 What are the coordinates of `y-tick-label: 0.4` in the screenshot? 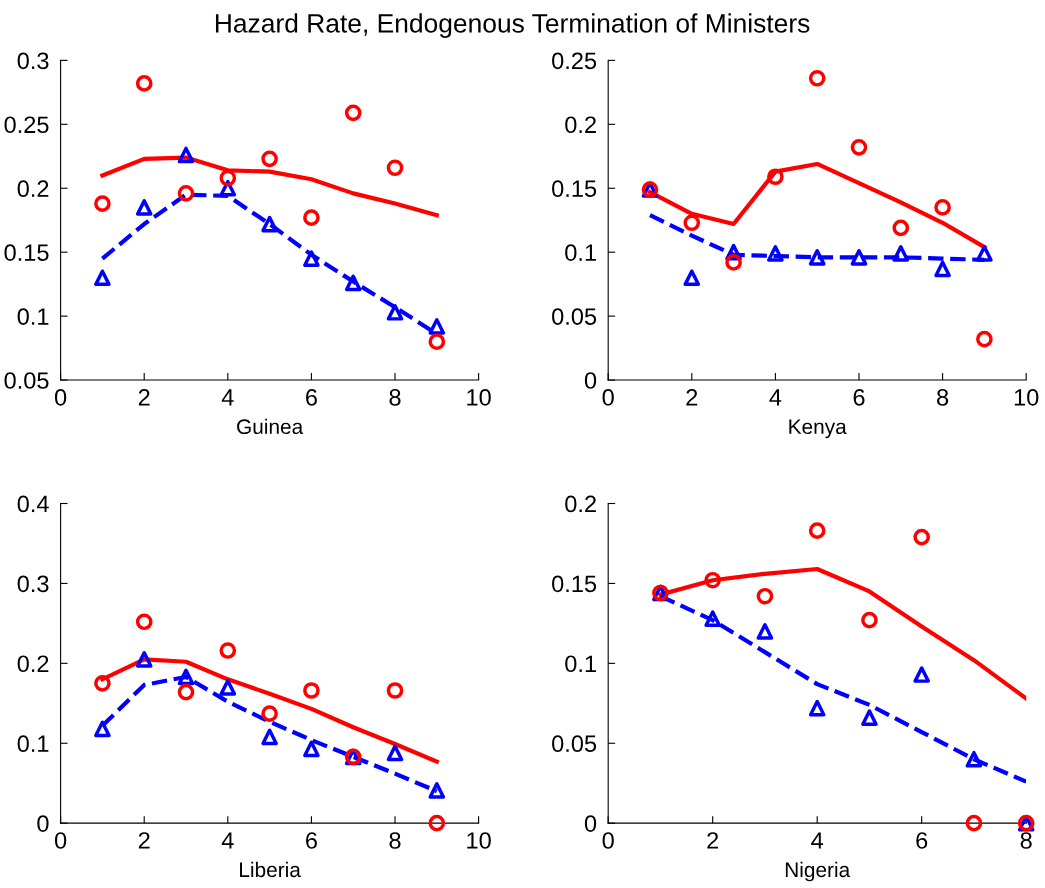 It's located at (33, 504).